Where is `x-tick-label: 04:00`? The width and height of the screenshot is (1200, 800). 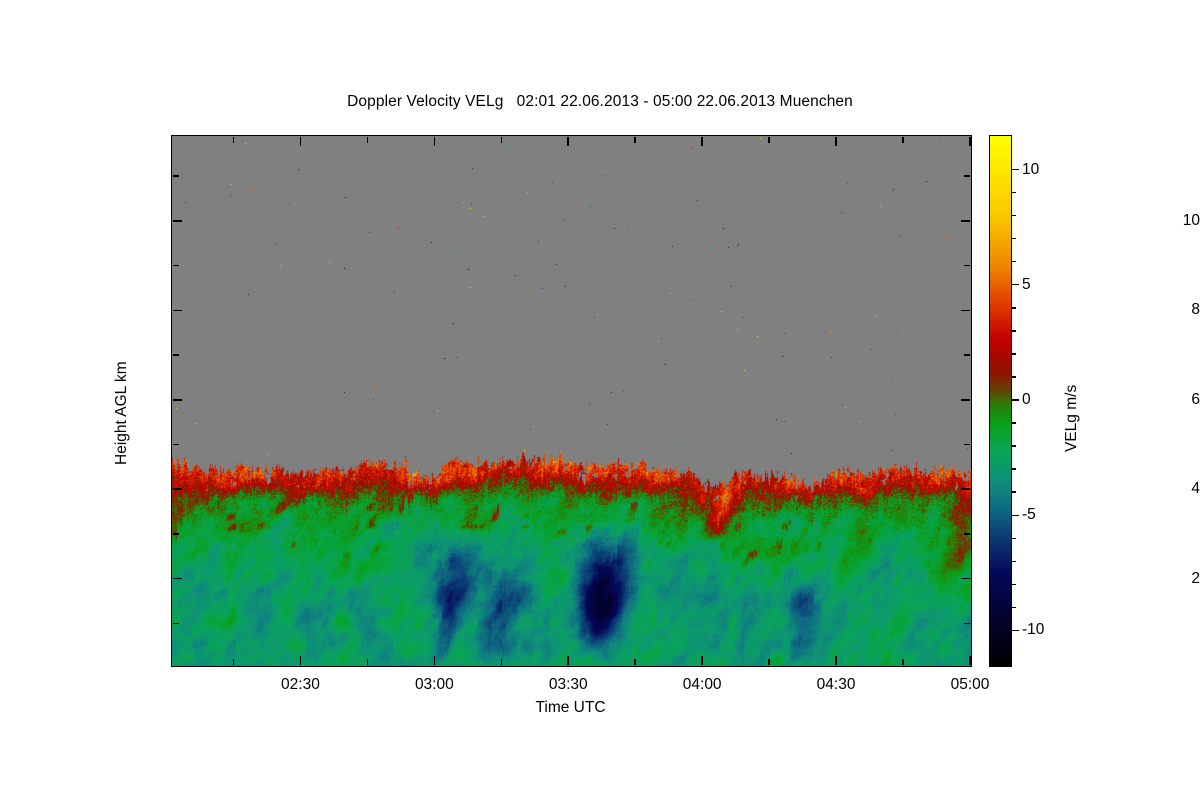
x-tick-label: 04:00 is located at coordinates (702, 684).